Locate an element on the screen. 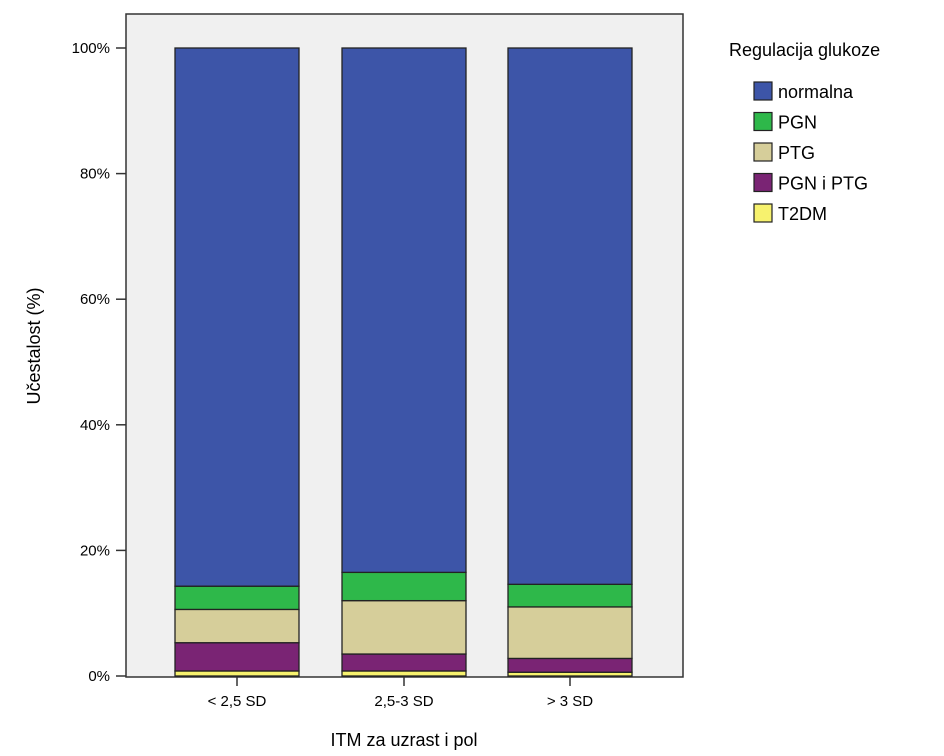  x-tick-label: > 3 SD is located at coordinates (570, 701).